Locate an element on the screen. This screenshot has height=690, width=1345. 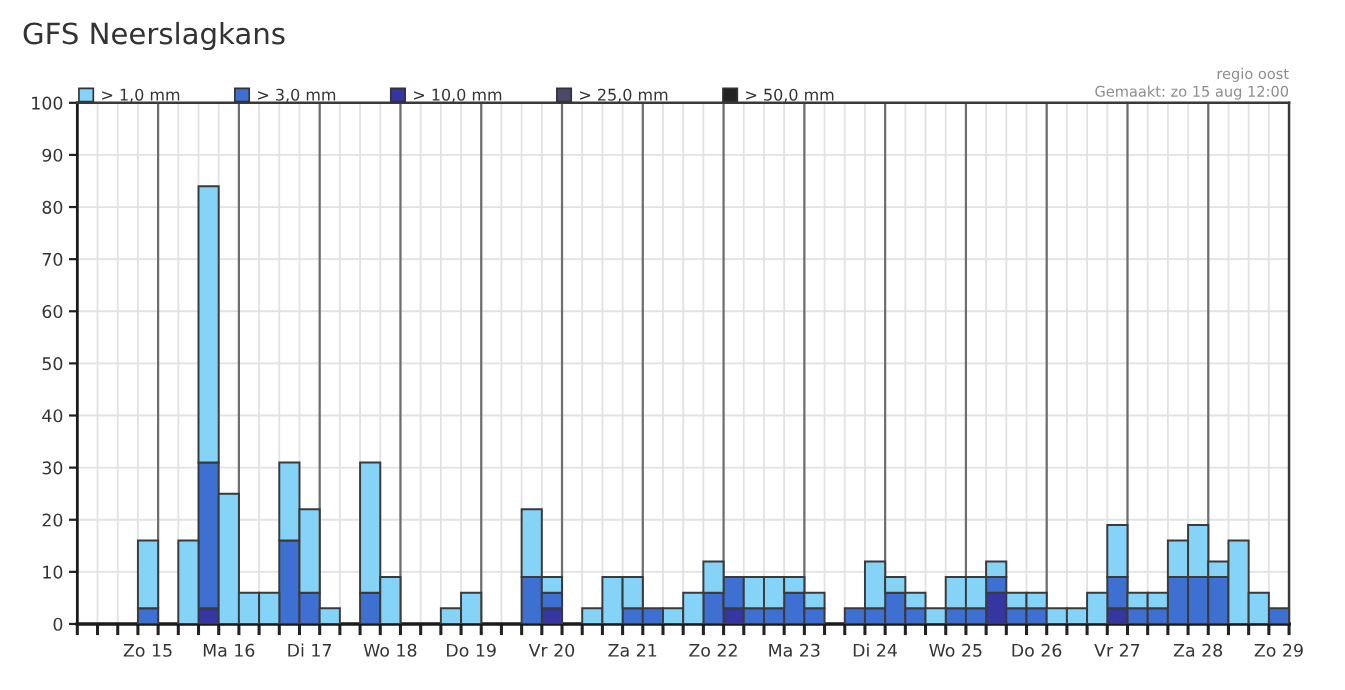
x-tick-label: Vr 20 is located at coordinates (551, 650).